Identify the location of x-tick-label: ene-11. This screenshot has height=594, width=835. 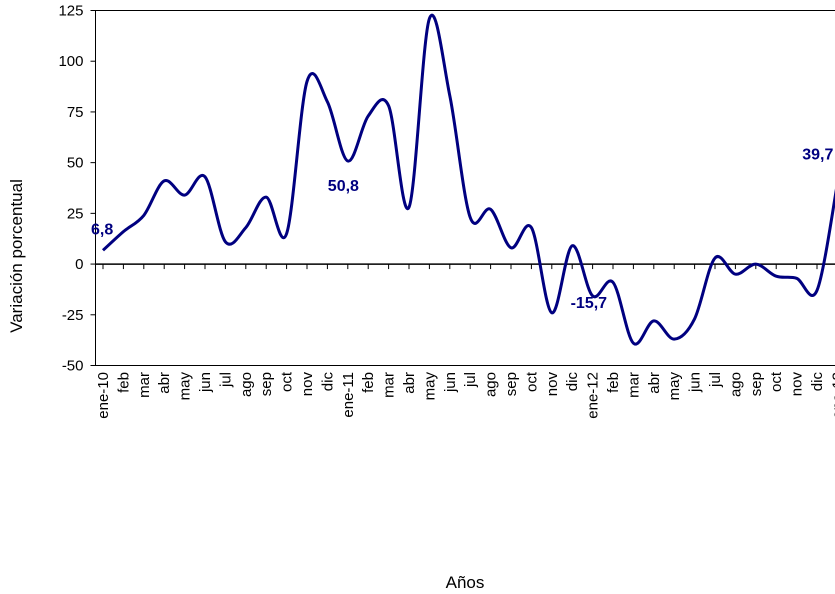
(348, 395).